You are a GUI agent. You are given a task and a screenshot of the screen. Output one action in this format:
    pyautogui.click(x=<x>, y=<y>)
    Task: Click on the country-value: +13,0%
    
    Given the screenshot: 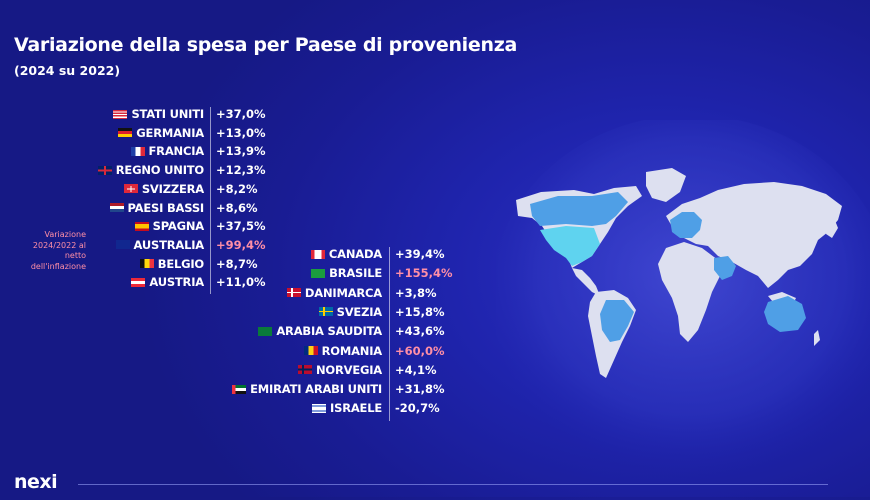 What is the action you would take?
    pyautogui.click(x=241, y=132)
    